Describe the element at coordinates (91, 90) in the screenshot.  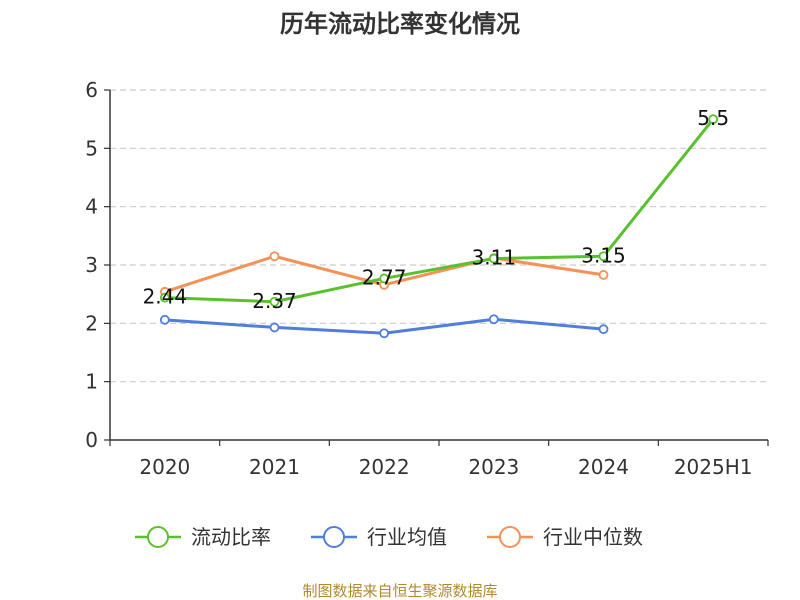
I see `y-tick-label: 6` at that location.